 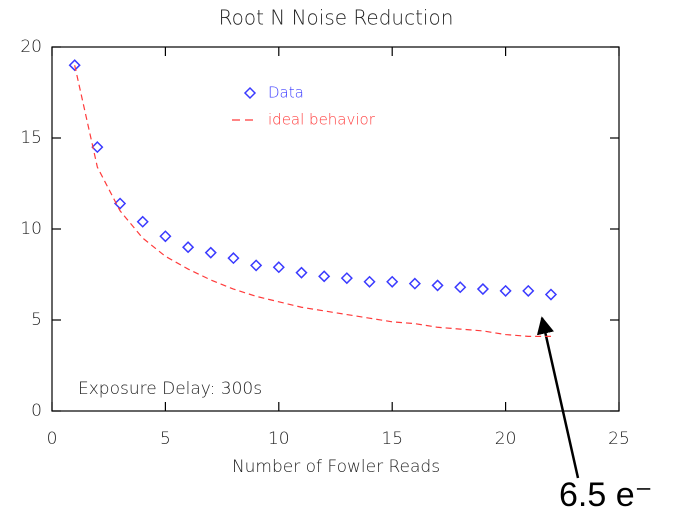 I want to click on y-tick-label: 0, so click(x=36, y=411).